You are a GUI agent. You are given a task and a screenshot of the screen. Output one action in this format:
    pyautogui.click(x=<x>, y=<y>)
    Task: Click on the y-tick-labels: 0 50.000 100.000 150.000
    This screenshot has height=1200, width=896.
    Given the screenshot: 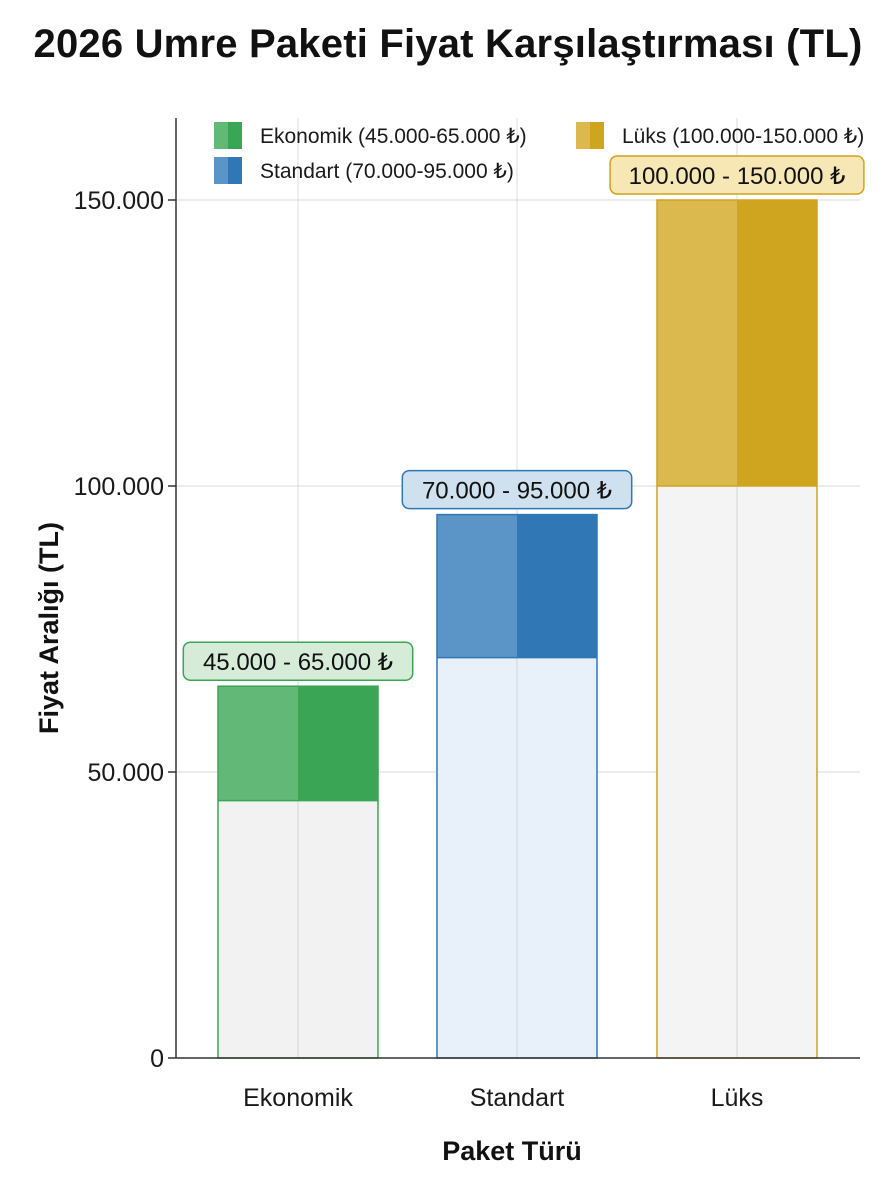 What is the action you would take?
    pyautogui.click(x=125, y=630)
    